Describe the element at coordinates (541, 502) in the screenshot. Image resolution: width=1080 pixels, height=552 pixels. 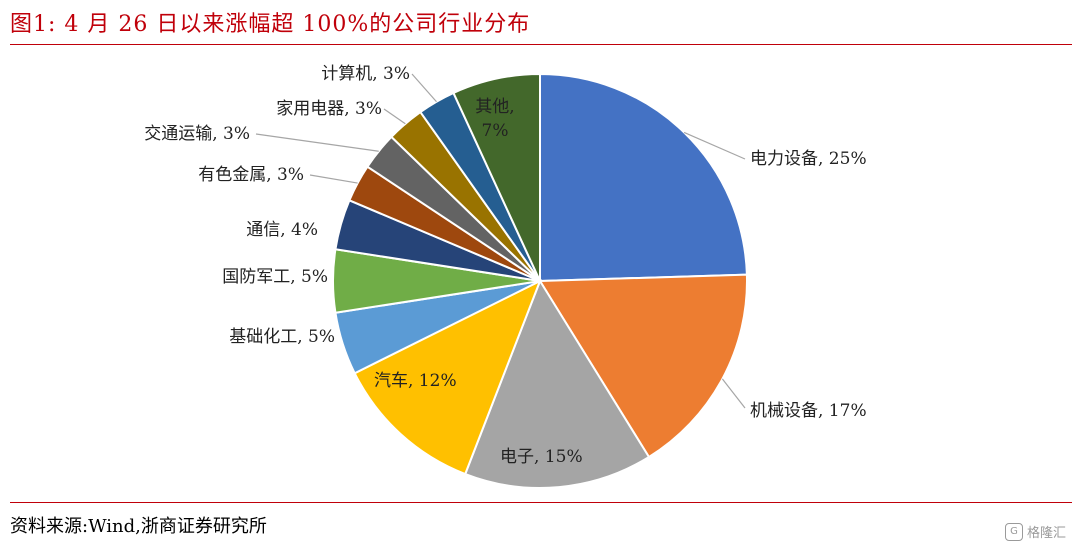
I see `footer-divider` at that location.